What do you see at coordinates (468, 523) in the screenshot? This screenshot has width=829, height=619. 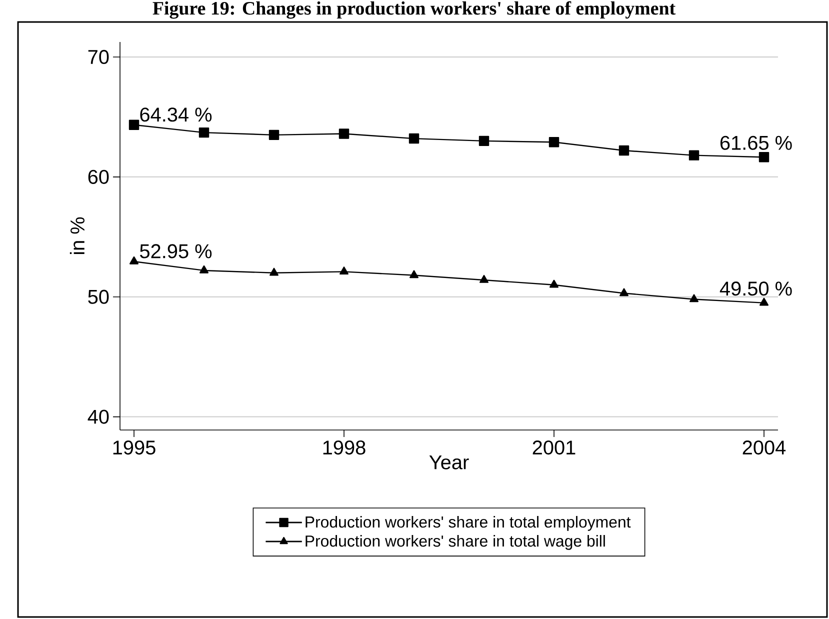 I see `legend-label: Production workers' share in total employment` at bounding box center [468, 523].